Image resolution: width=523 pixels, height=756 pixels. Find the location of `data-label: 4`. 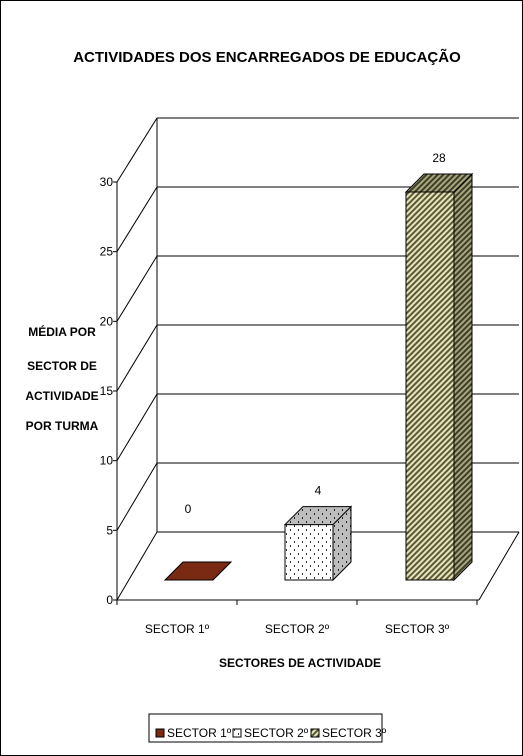

data-label: 4 is located at coordinates (318, 491).